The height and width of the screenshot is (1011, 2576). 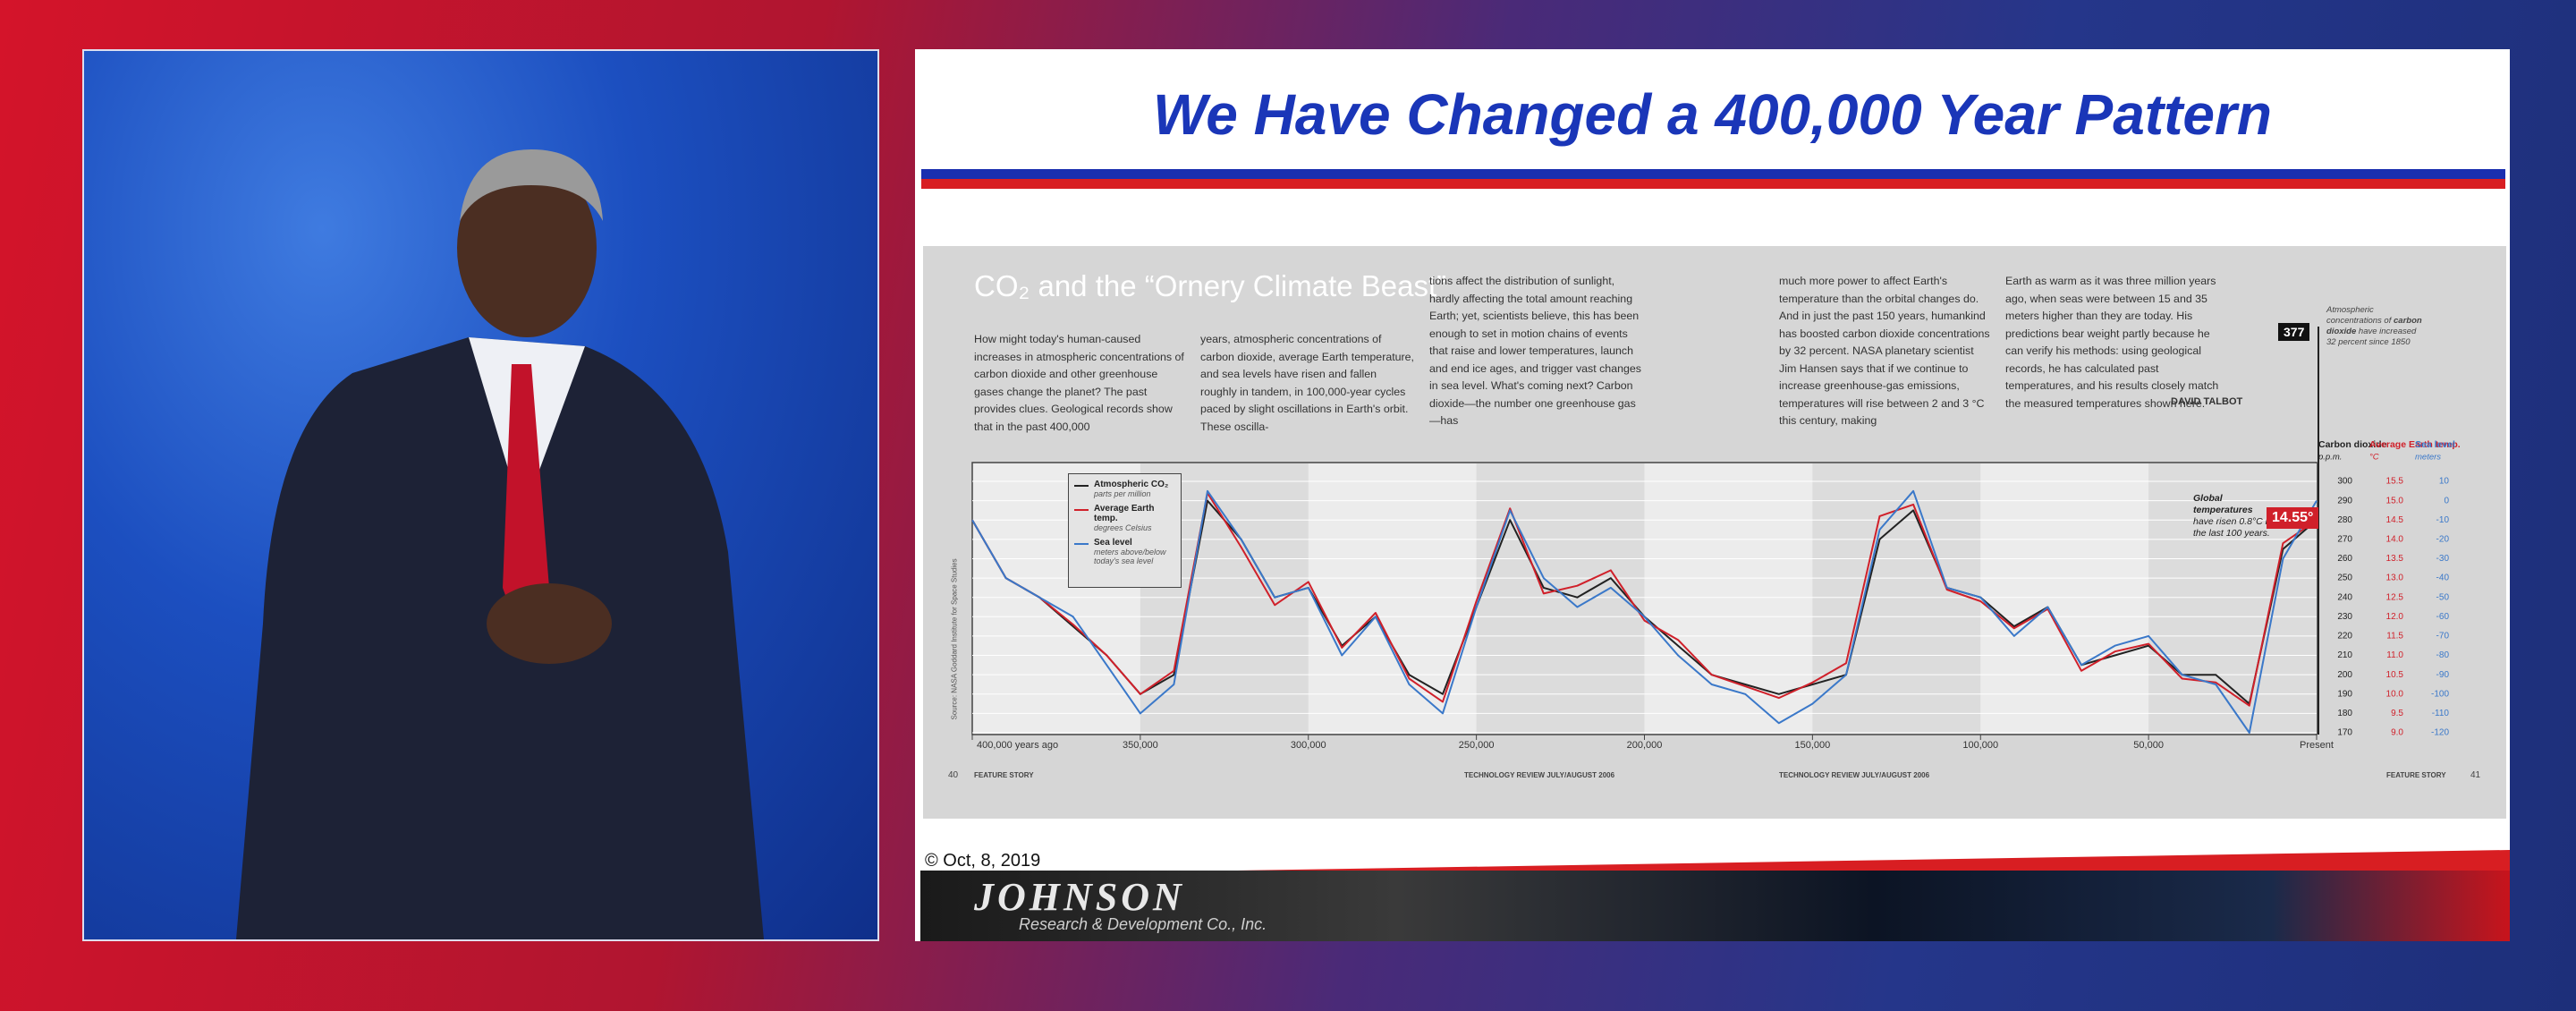 I want to click on y-tick-label: -80, so click(x=2443, y=655).